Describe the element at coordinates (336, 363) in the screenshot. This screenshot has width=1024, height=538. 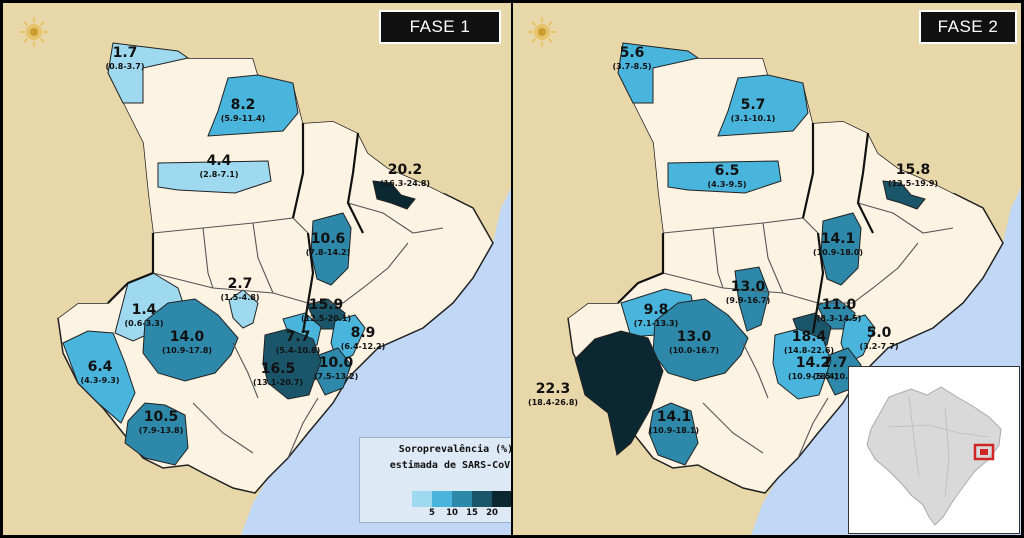
I see `region-value: 10.0` at that location.